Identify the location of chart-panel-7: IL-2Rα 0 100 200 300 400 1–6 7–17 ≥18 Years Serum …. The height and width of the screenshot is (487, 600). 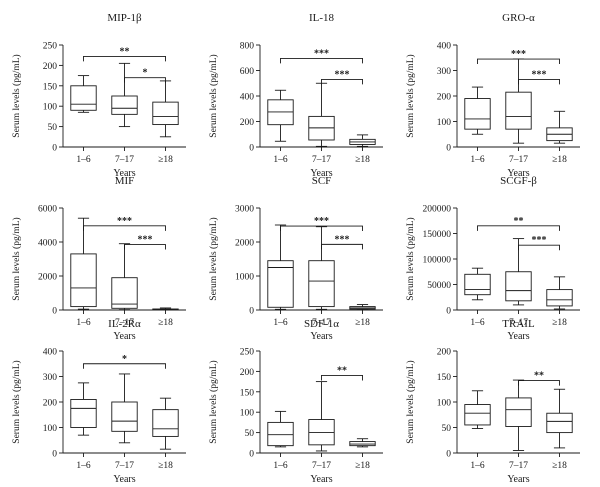
(98, 401).